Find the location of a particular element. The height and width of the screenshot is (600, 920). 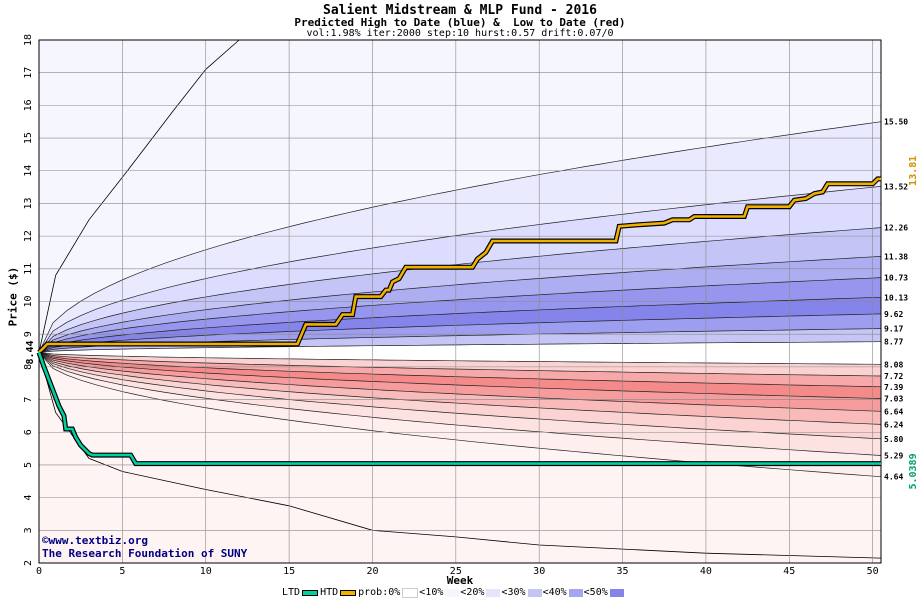

ltd-end-label: 5.0389 is located at coordinates (913, 471).